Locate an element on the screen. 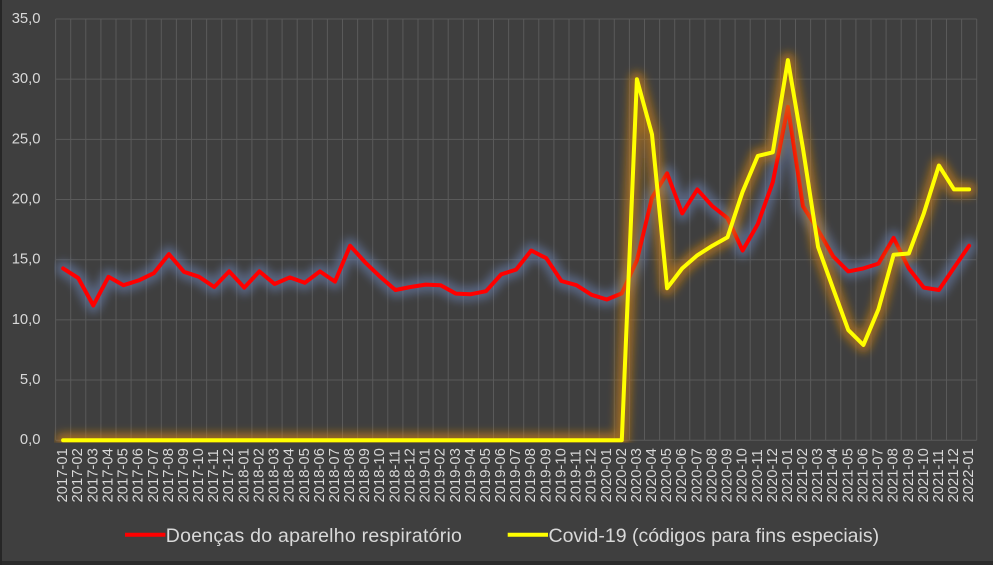 The width and height of the screenshot is (993, 565). svg-text: 2018-07 is located at coordinates (335, 475).